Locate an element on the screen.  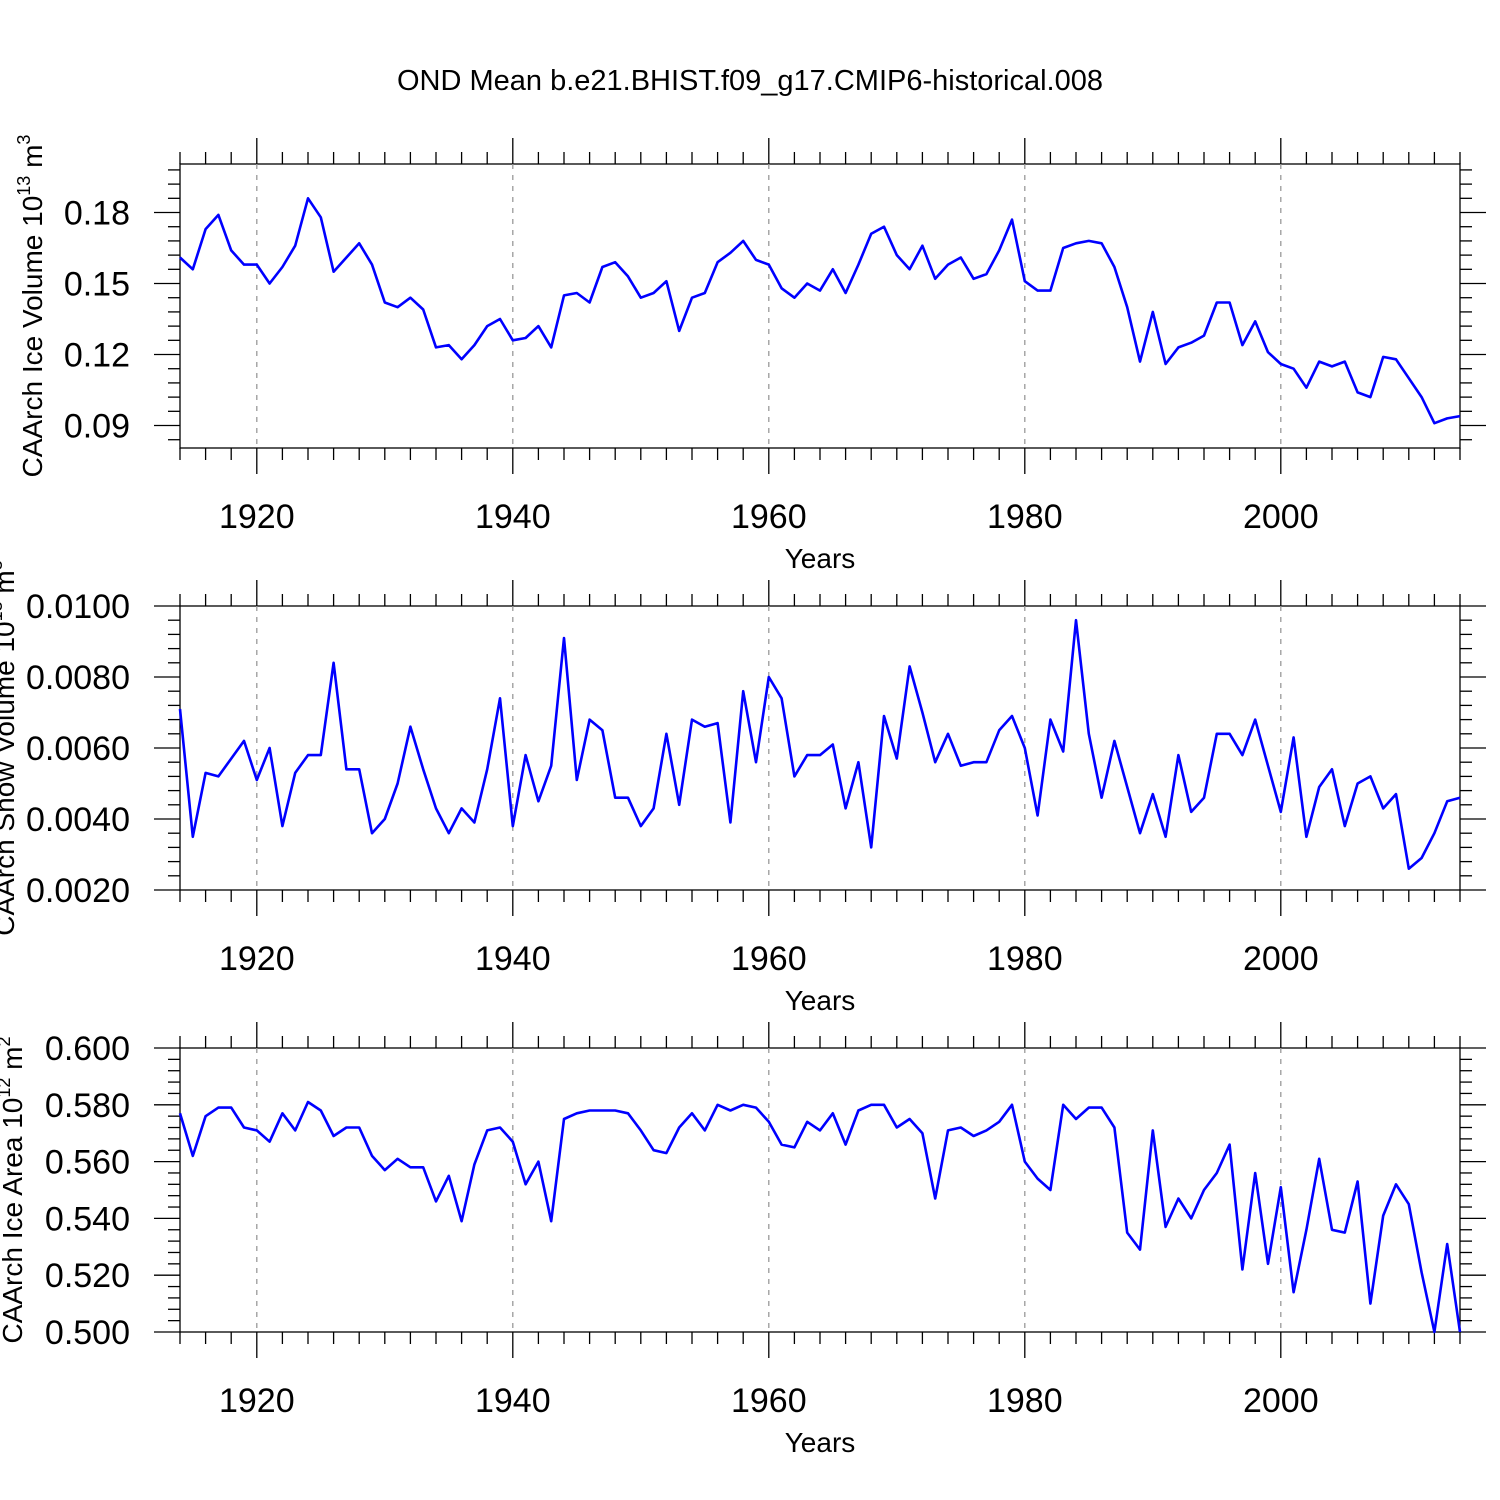
y-axis-label: CAArch Ice Area 1012 m2 is located at coordinates (14, 1189).